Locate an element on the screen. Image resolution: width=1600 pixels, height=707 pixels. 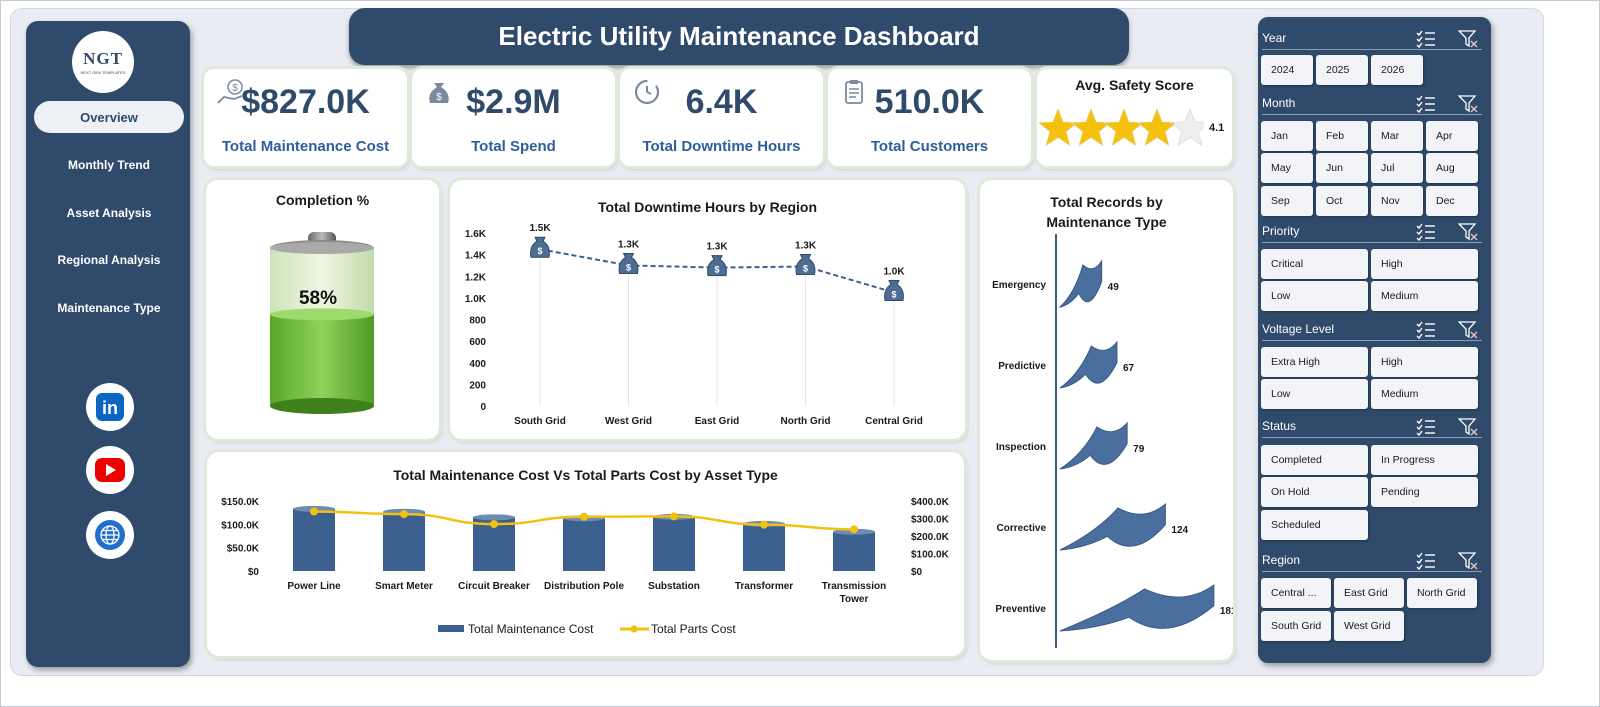
slicer-item-region: South Grid is located at coordinates (1296, 626).